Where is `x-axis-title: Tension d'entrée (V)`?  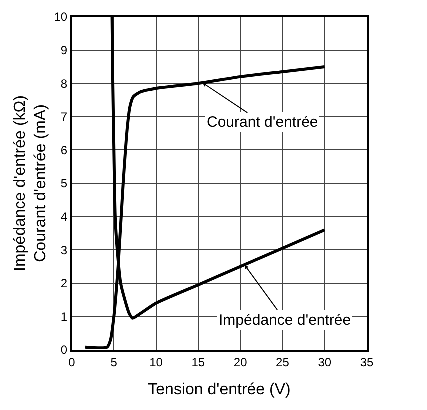
x-axis-title: Tension d'entrée (V) is located at coordinates (219, 390).